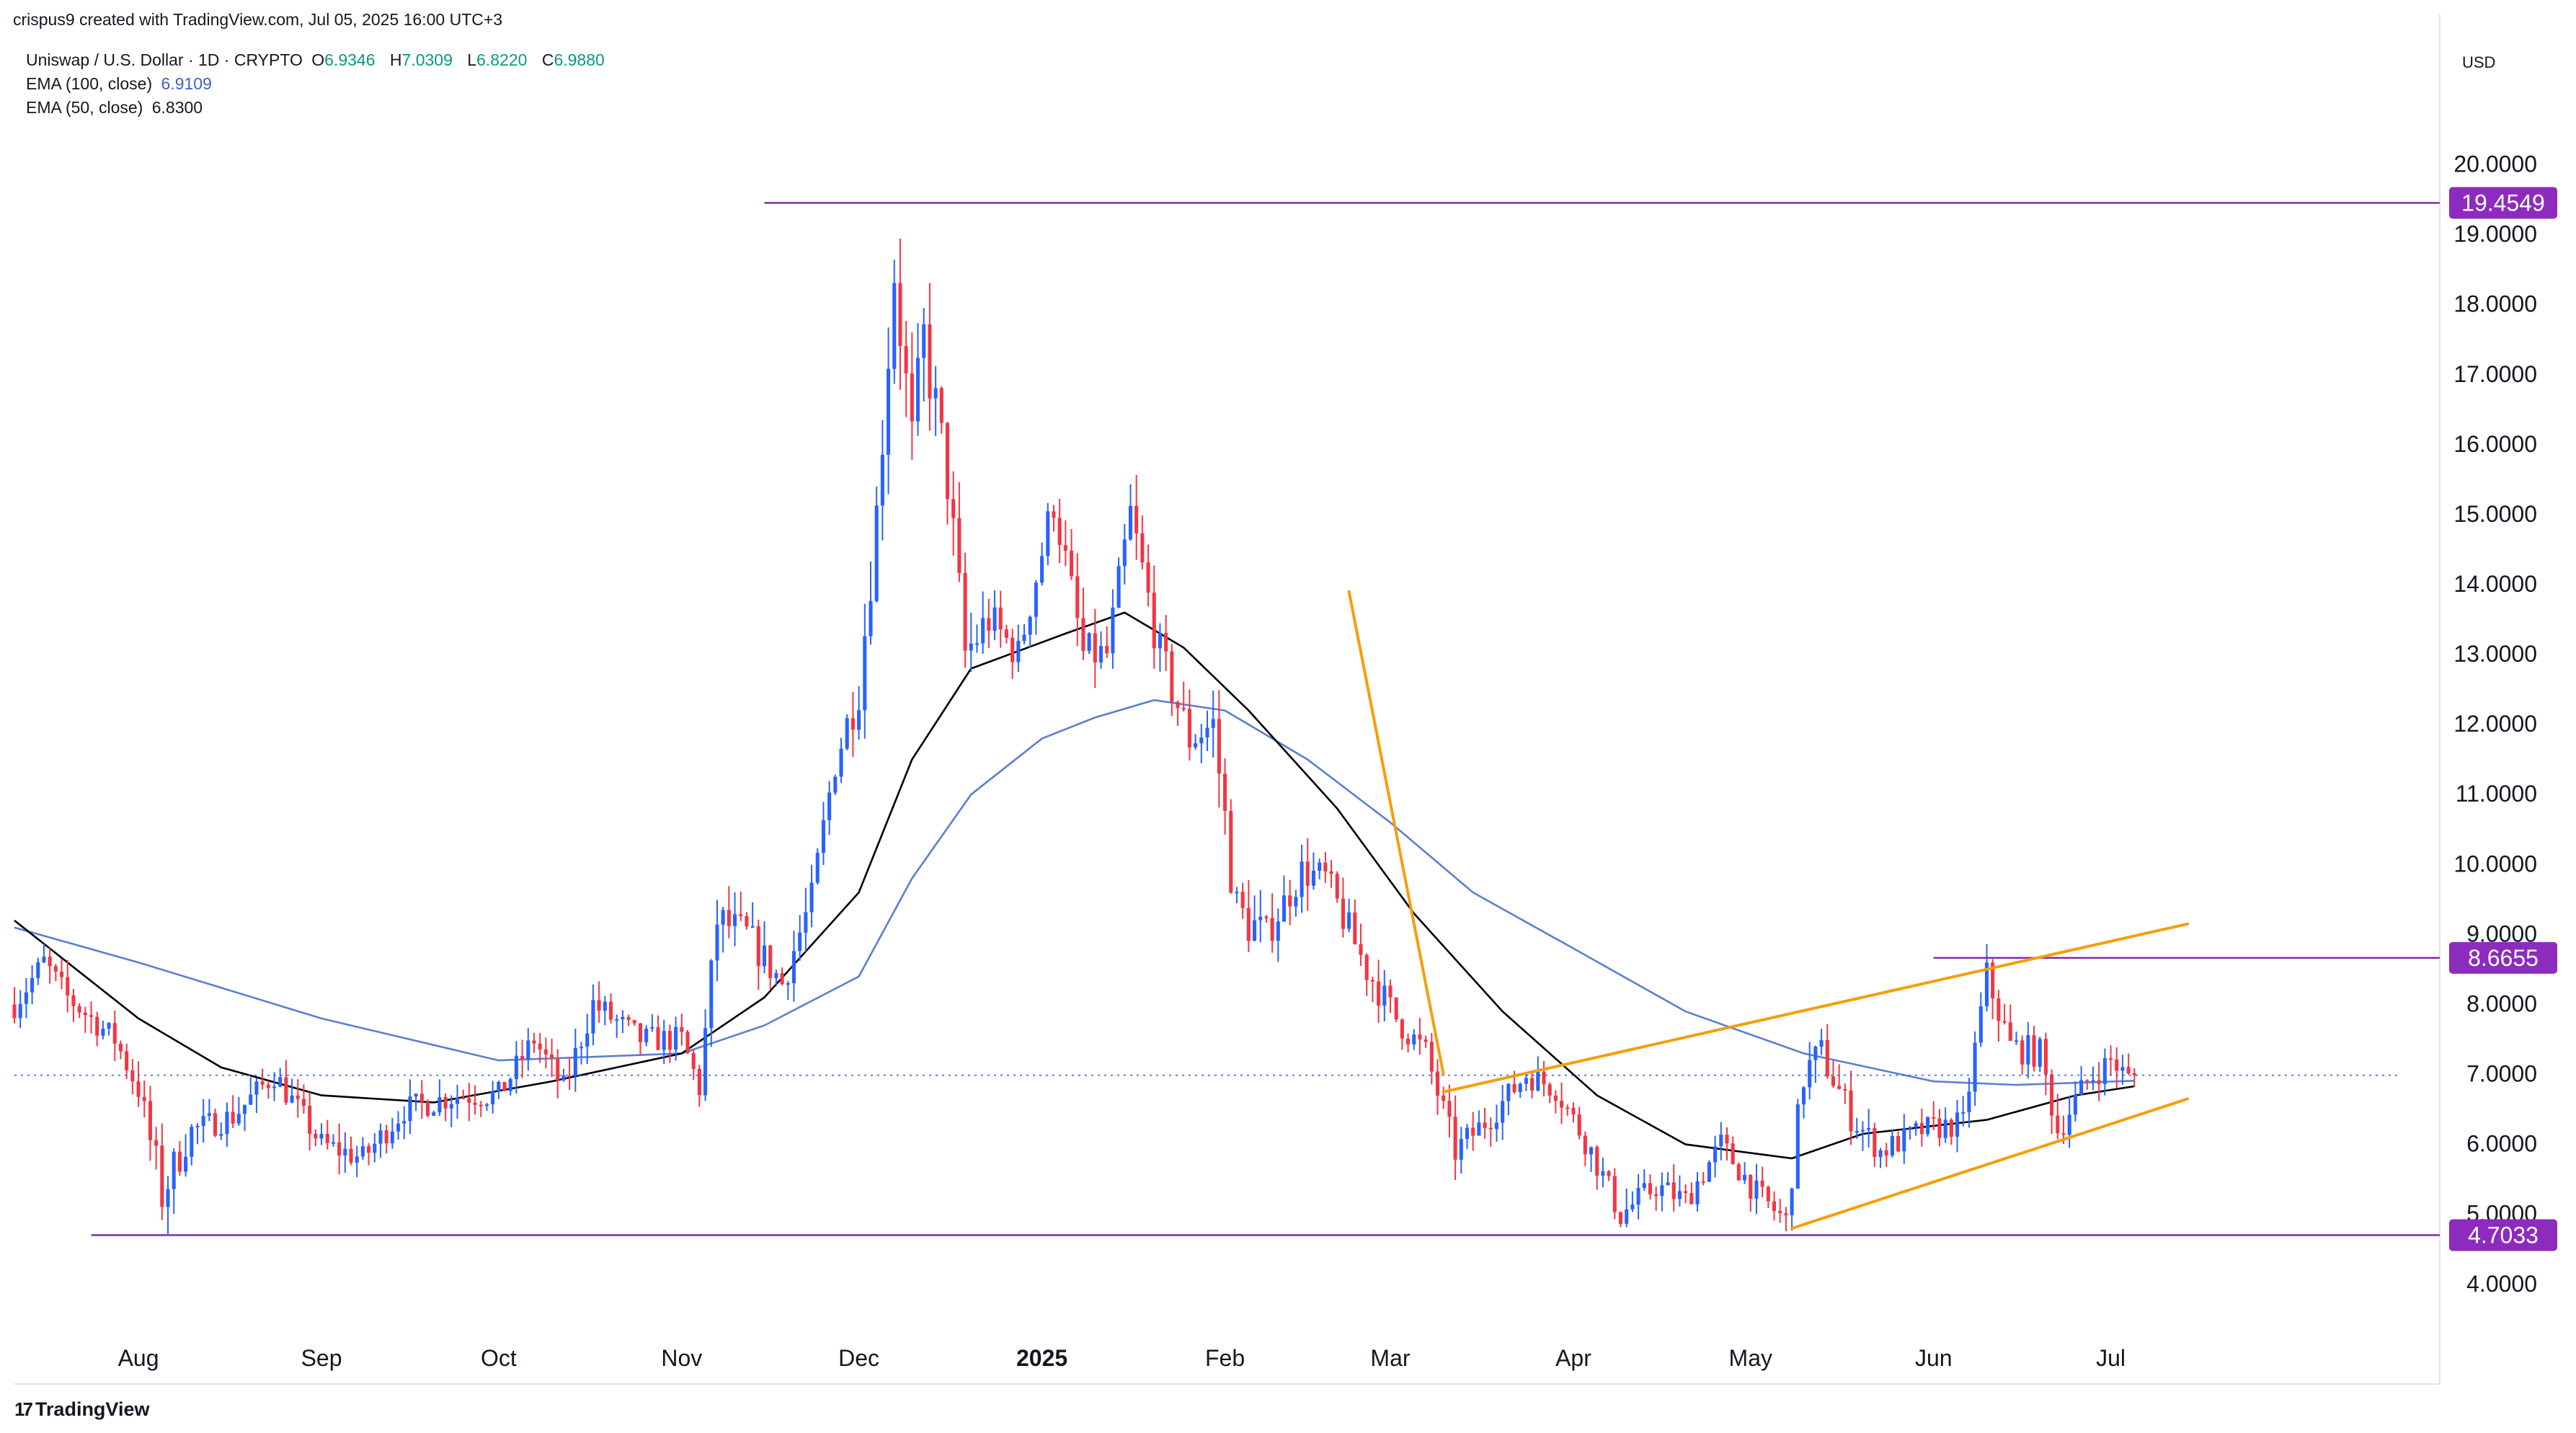  Describe the element at coordinates (1122, 1358) in the screenshot. I see `time-axis: Aug Sep Oct Nov Dec 2025 Feb Mar Apr May Jun Jul` at that location.